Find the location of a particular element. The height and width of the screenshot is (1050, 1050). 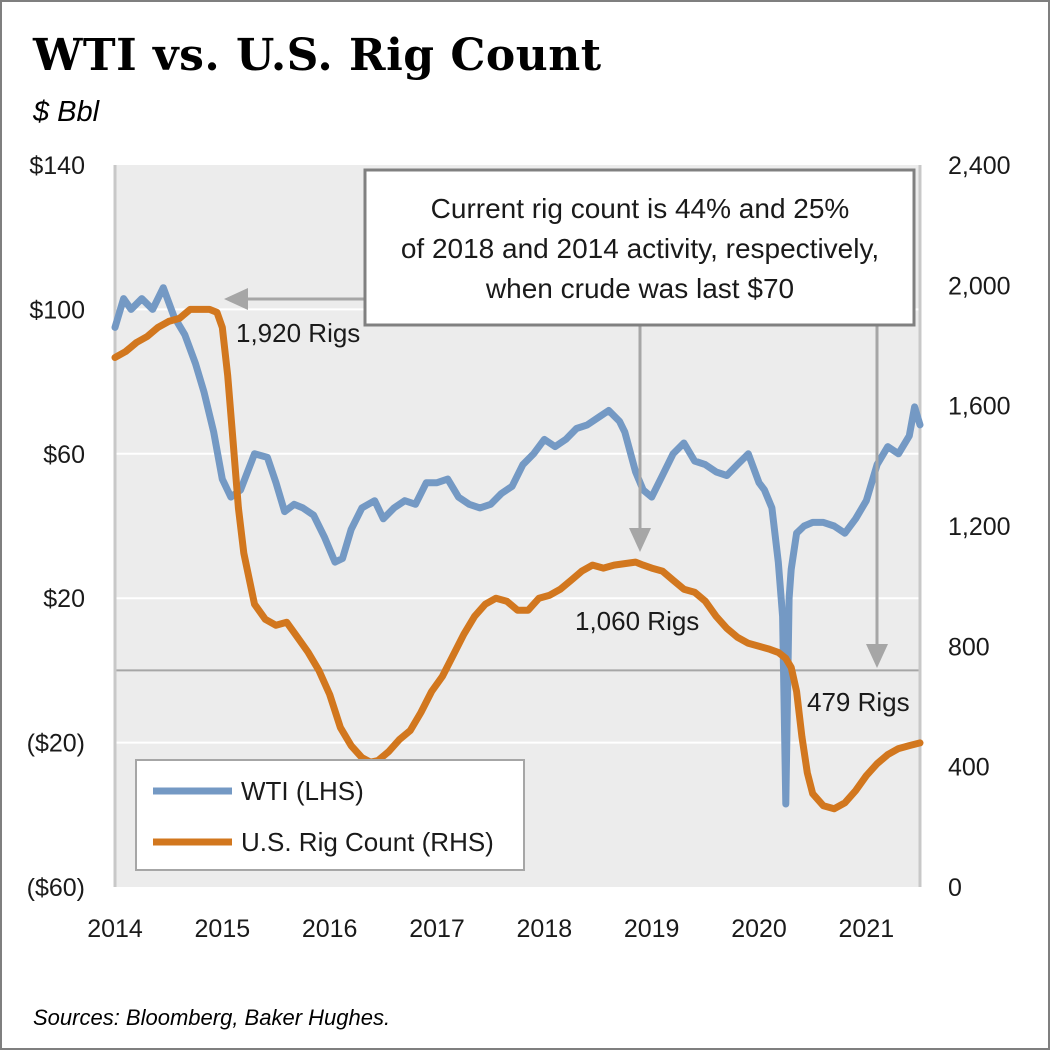

legend-label-rigs: U.S. Rig Count (RHS) is located at coordinates (367, 842).